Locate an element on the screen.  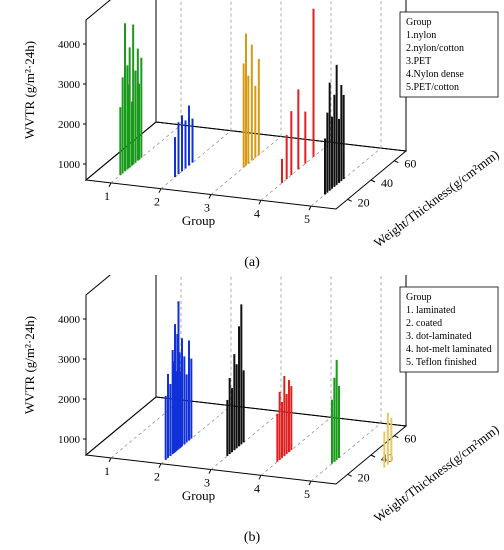
legend-entry: 1. laminated is located at coordinates (430, 310).